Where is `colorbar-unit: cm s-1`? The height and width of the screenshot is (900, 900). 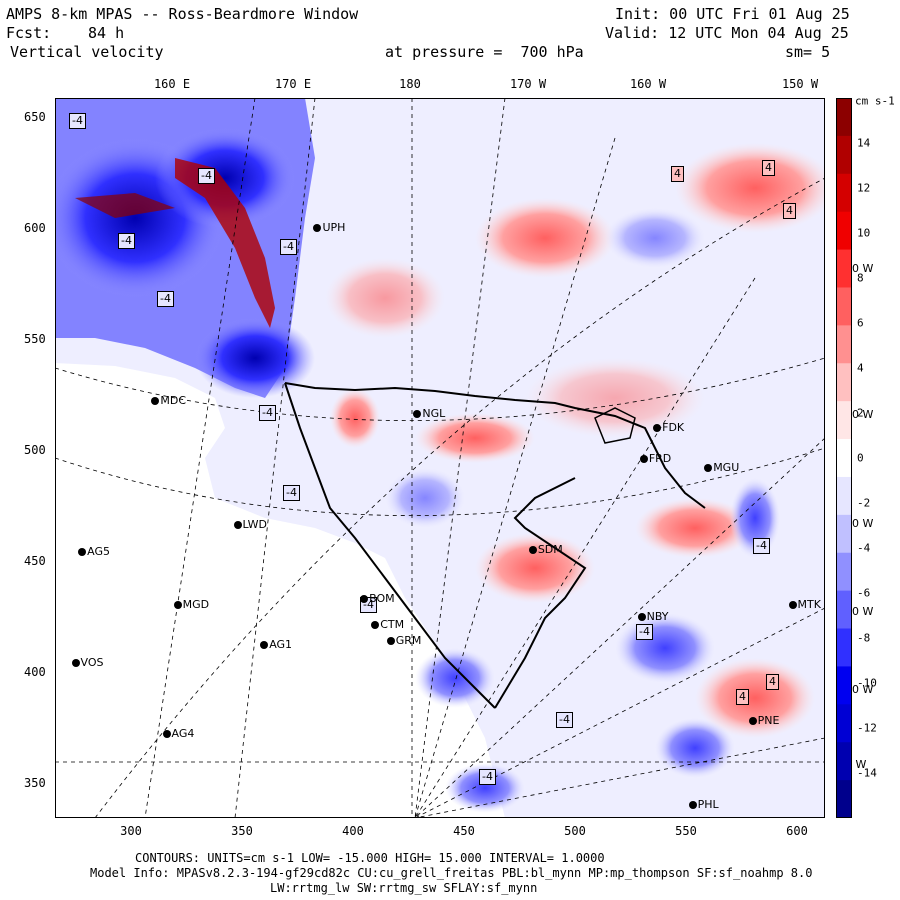 colorbar-unit: cm s-1 is located at coordinates (875, 101).